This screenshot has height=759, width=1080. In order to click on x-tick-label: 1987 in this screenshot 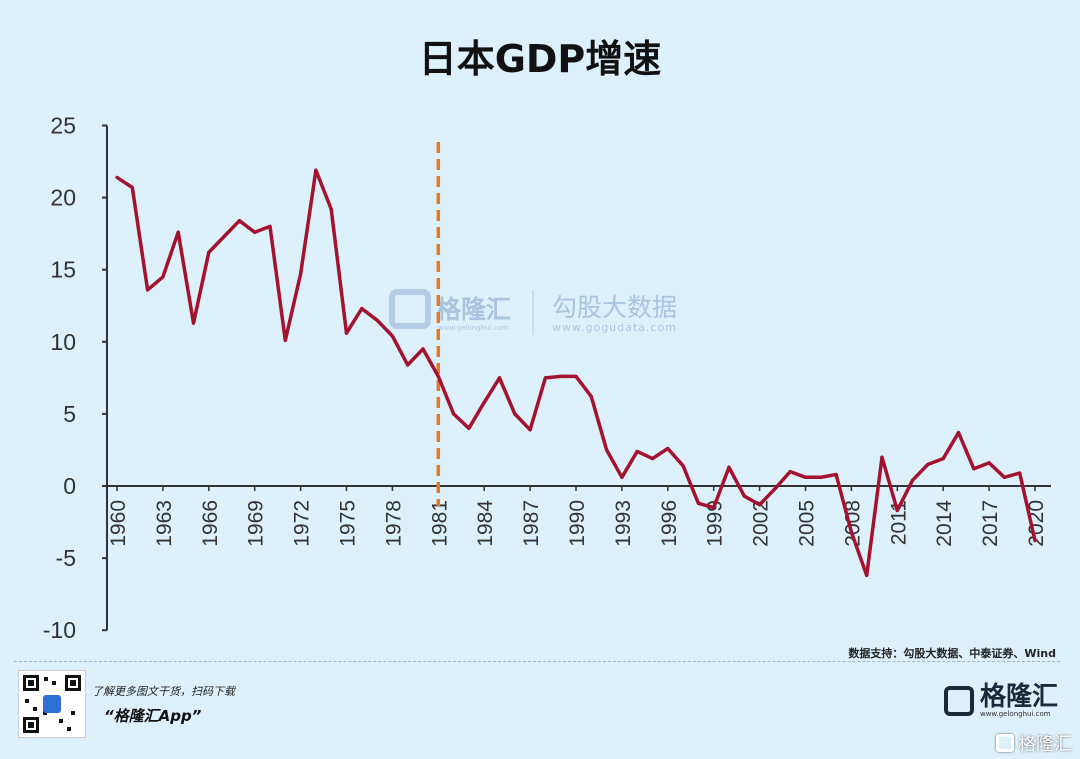, I will do `click(531, 523)`.